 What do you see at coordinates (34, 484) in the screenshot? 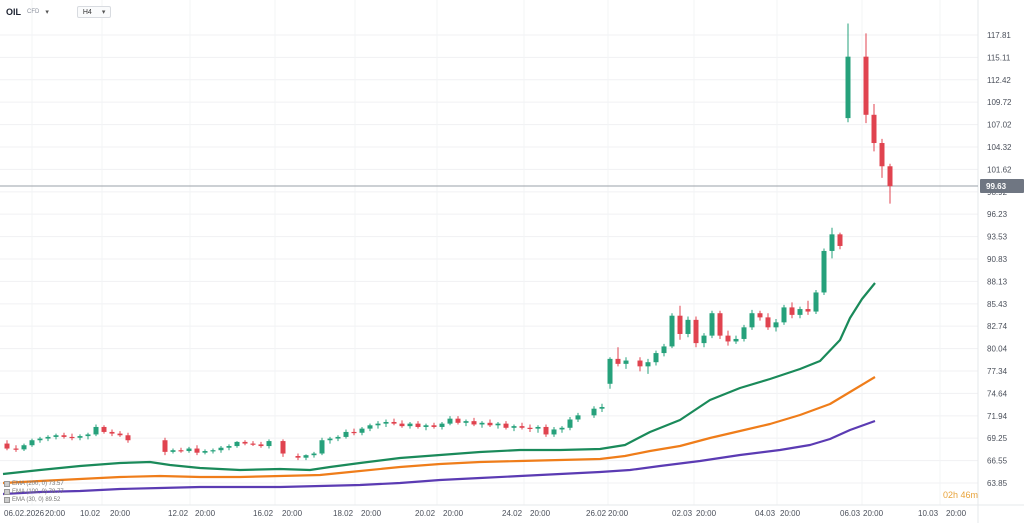
I see `legend-item: EMA (200, 0) 73.57` at bounding box center [34, 484].